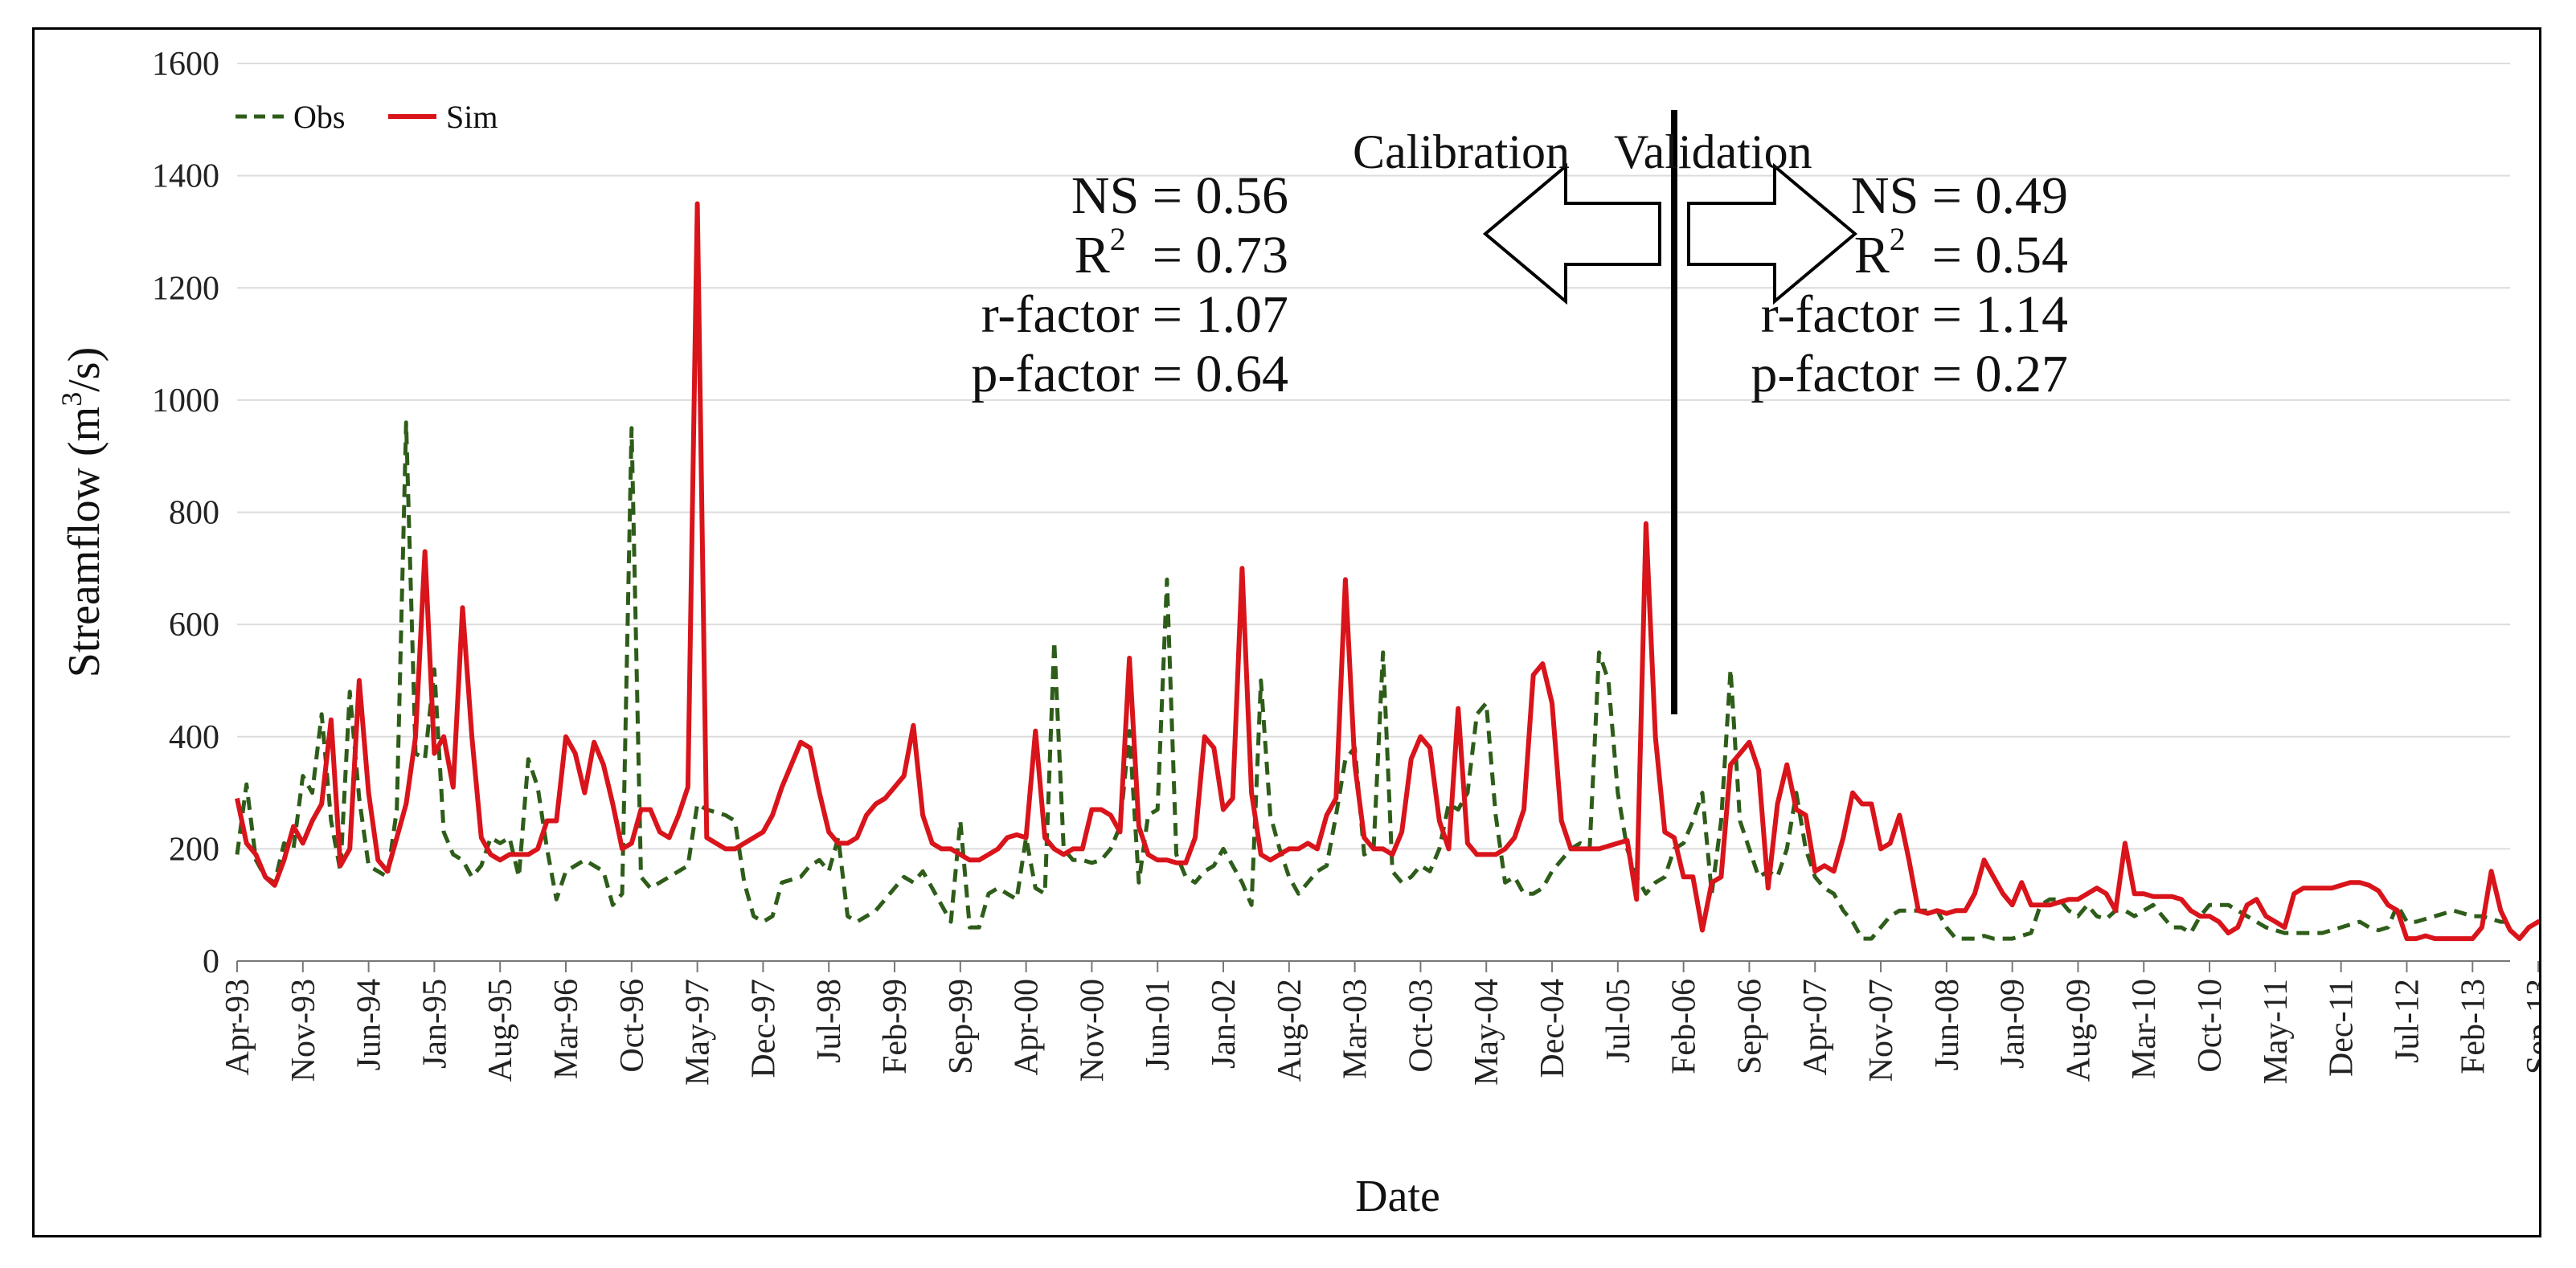 The image size is (2576, 1268). What do you see at coordinates (2276, 1031) in the screenshot?
I see `x-tick-label: May-11` at bounding box center [2276, 1031].